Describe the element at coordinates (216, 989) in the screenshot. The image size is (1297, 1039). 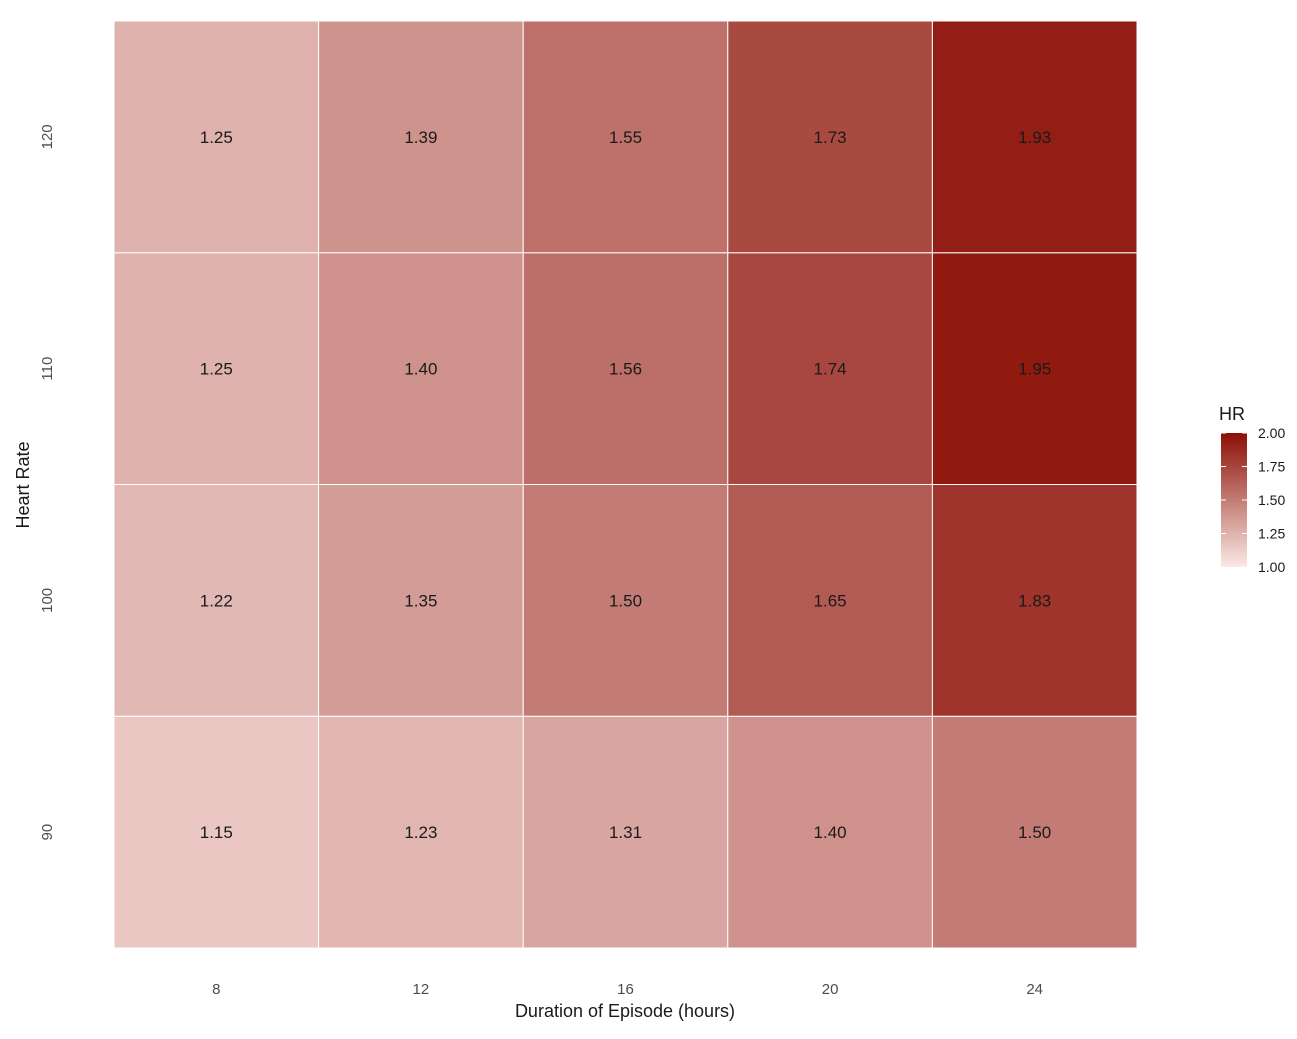
I see `x-tick-label: 8` at that location.